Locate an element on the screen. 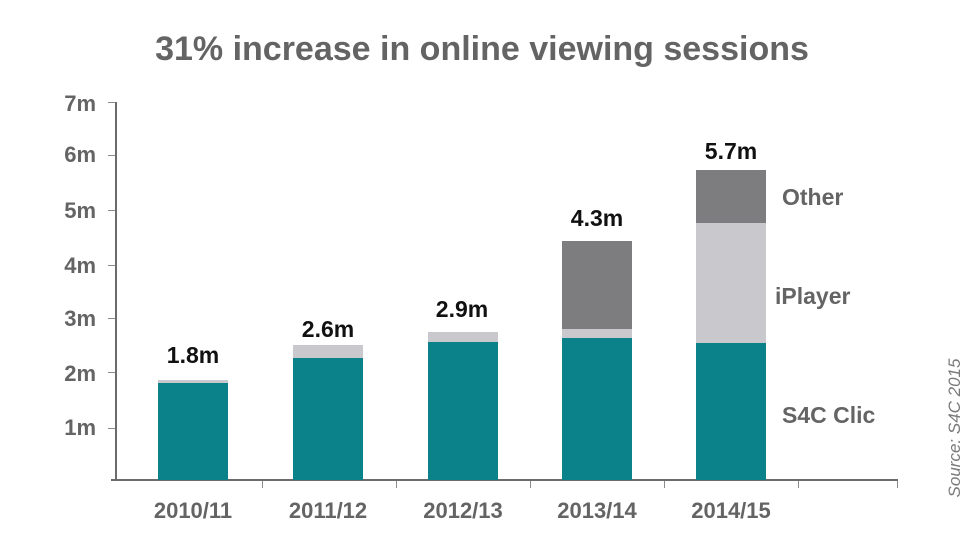 This screenshot has height=534, width=976. y-tick-label: 1m is located at coordinates (80, 427).